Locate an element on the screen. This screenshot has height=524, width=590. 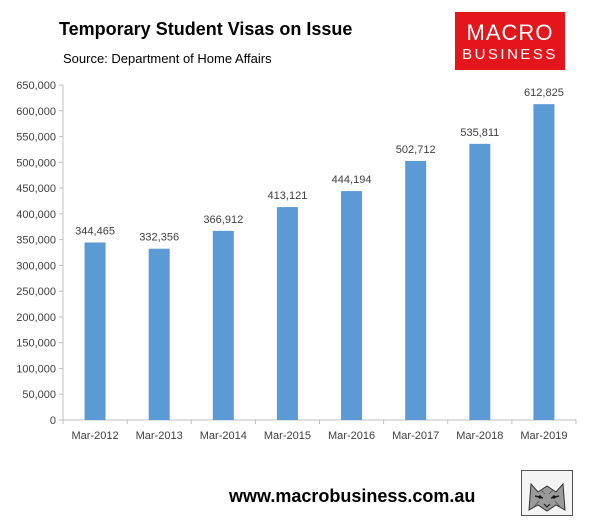
y-tick-label: 550,000 is located at coordinates (36, 138).